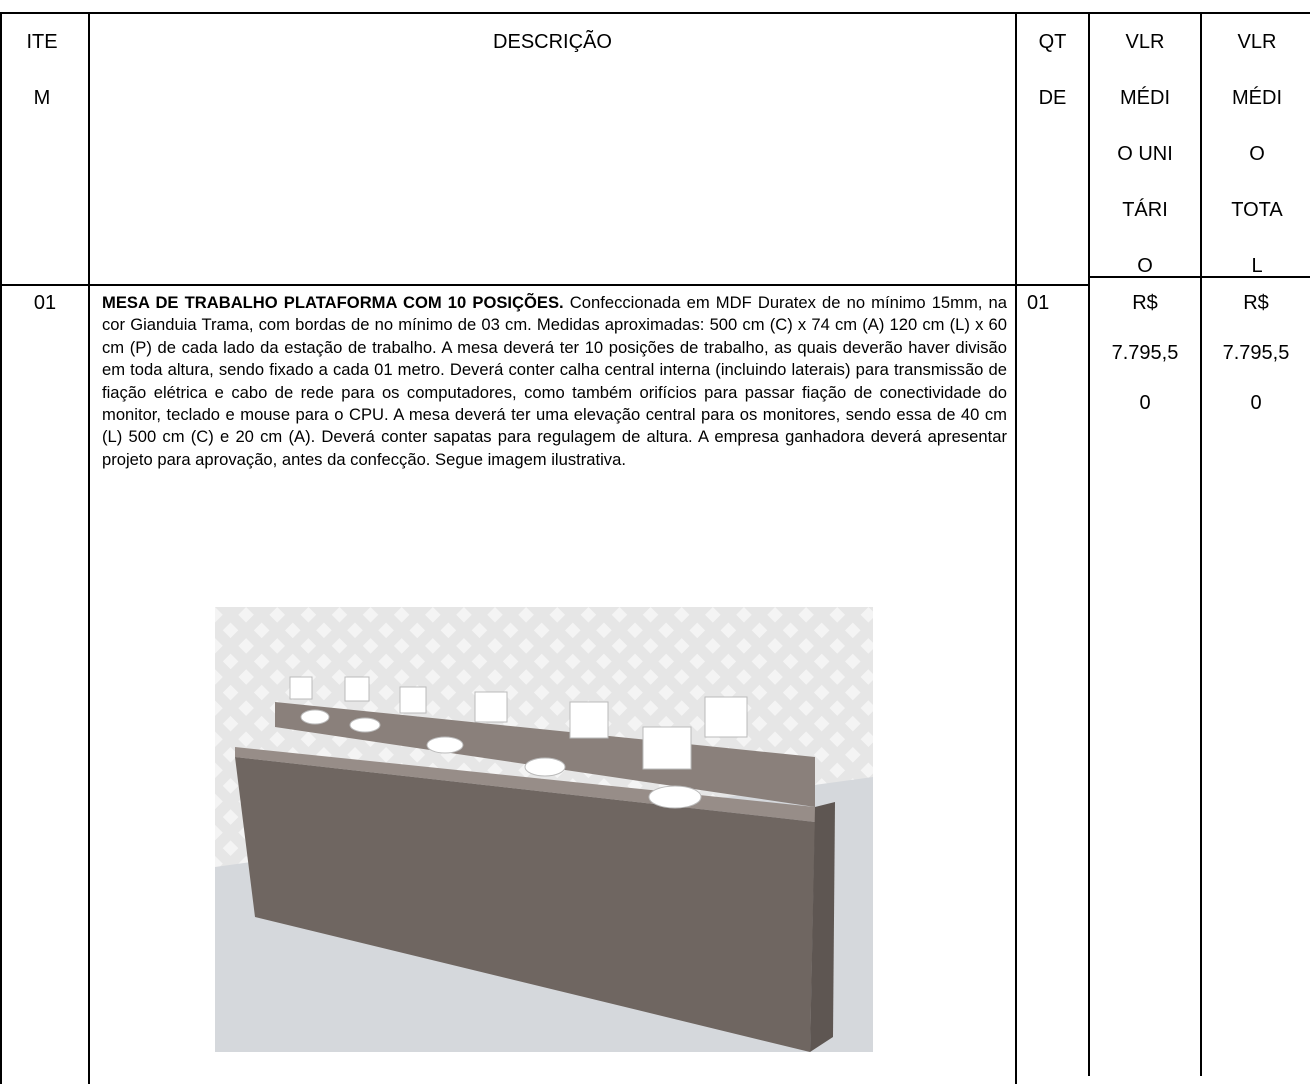 This screenshot has width=1310, height=1084. What do you see at coordinates (1145, 353) in the screenshot?
I see `unit-price: R$ 7.795,50` at bounding box center [1145, 353].